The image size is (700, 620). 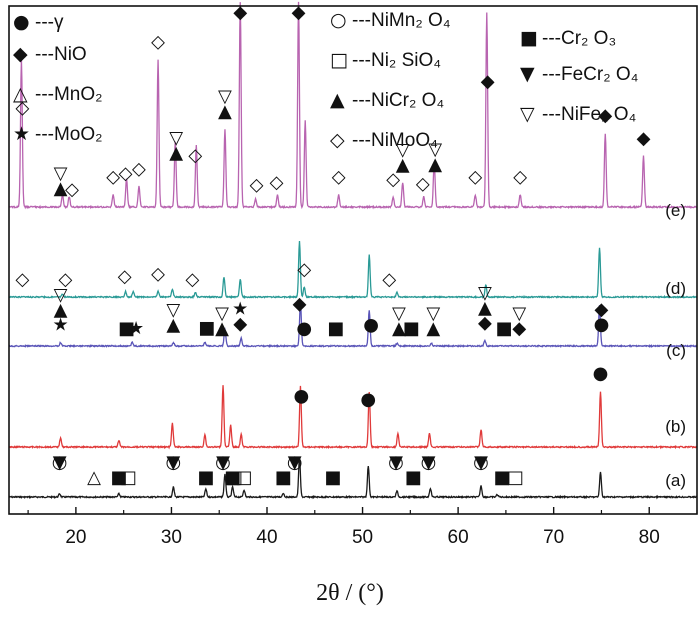 I want to click on x-axis: 20 30 40 50 60 70 80, so click(x=362, y=527).